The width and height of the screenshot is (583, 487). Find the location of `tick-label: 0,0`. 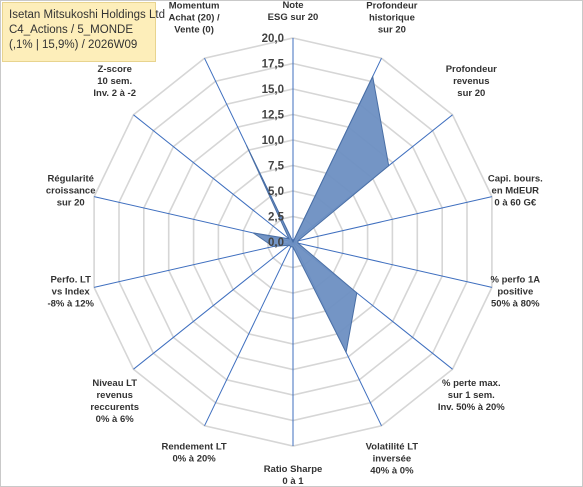

tick-label: 0,0 is located at coordinates (276, 243).